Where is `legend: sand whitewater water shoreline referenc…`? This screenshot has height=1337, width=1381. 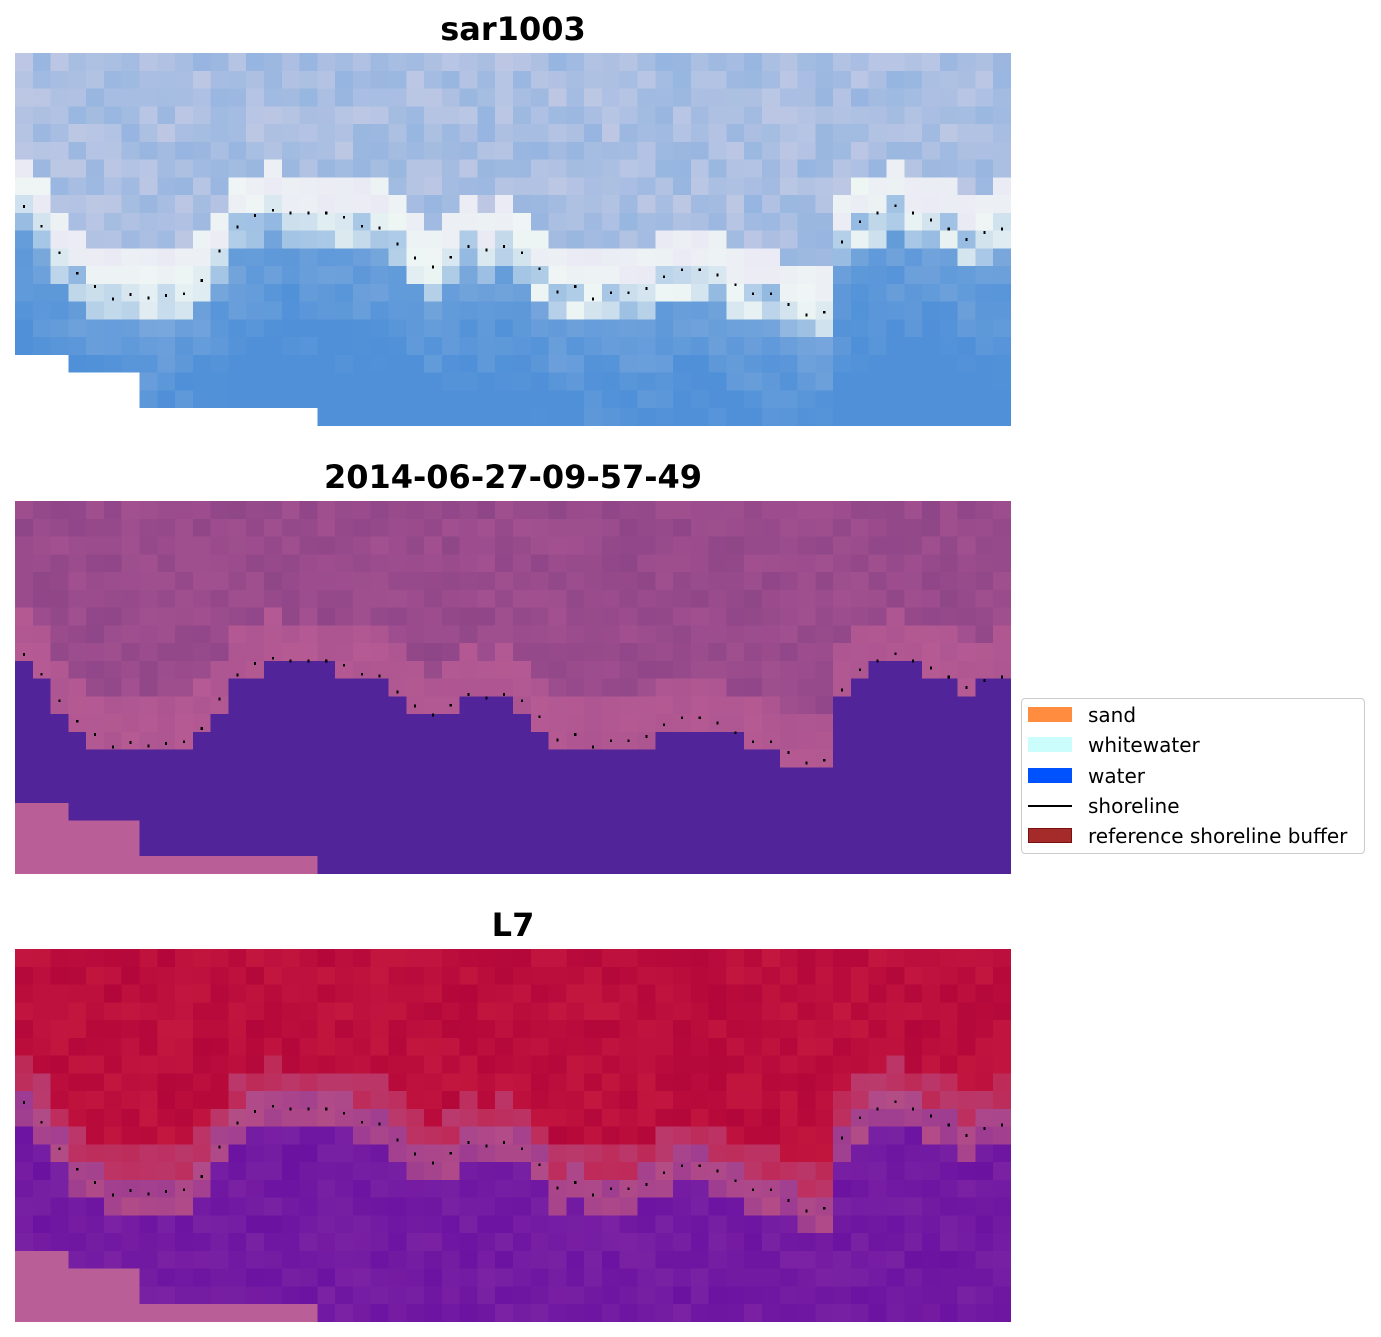 legend: sand whitewater water shoreline referenc… is located at coordinates (1193, 776).